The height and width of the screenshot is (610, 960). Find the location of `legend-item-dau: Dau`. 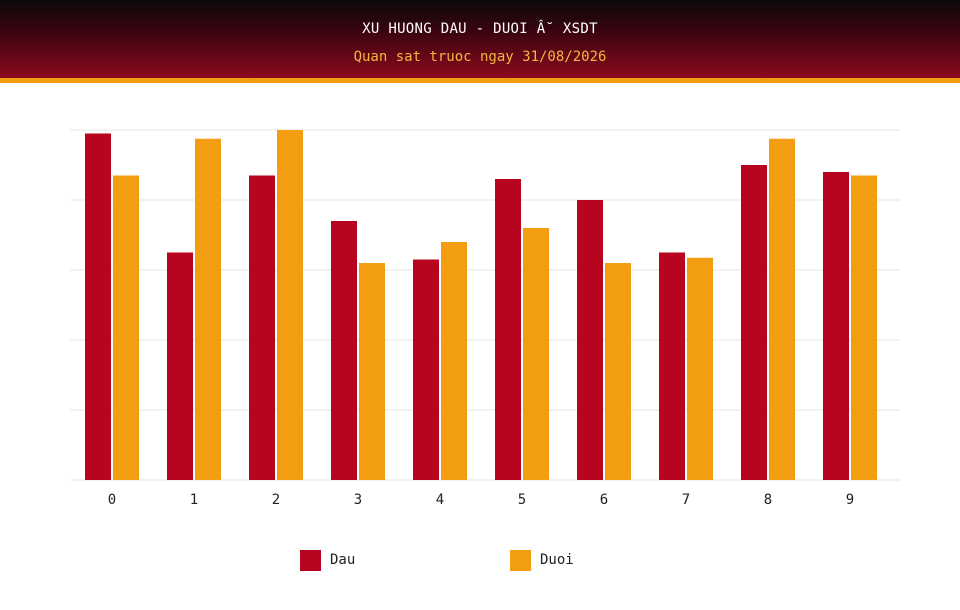

legend-item-dau: Dau is located at coordinates (327, 560).